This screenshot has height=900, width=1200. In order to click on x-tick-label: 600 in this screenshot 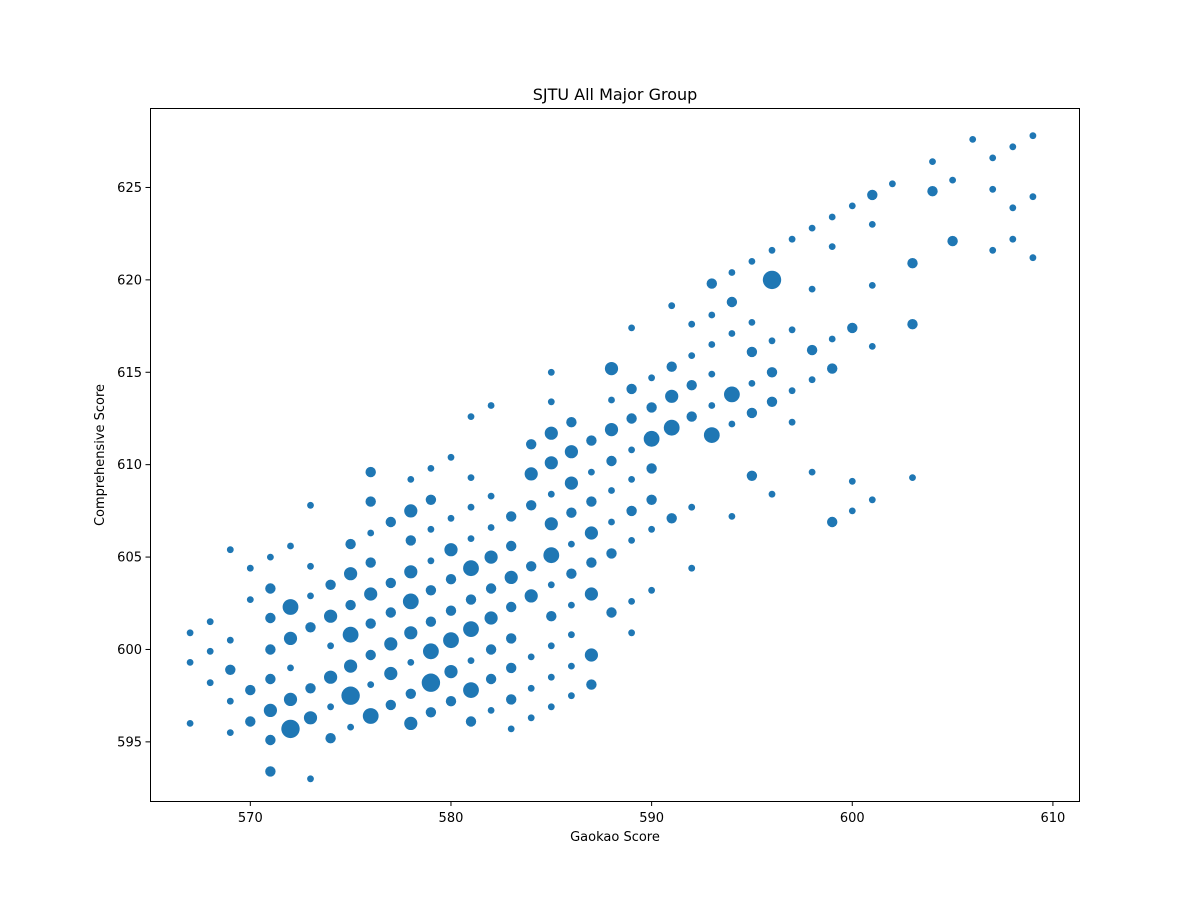, I will do `click(852, 818)`.